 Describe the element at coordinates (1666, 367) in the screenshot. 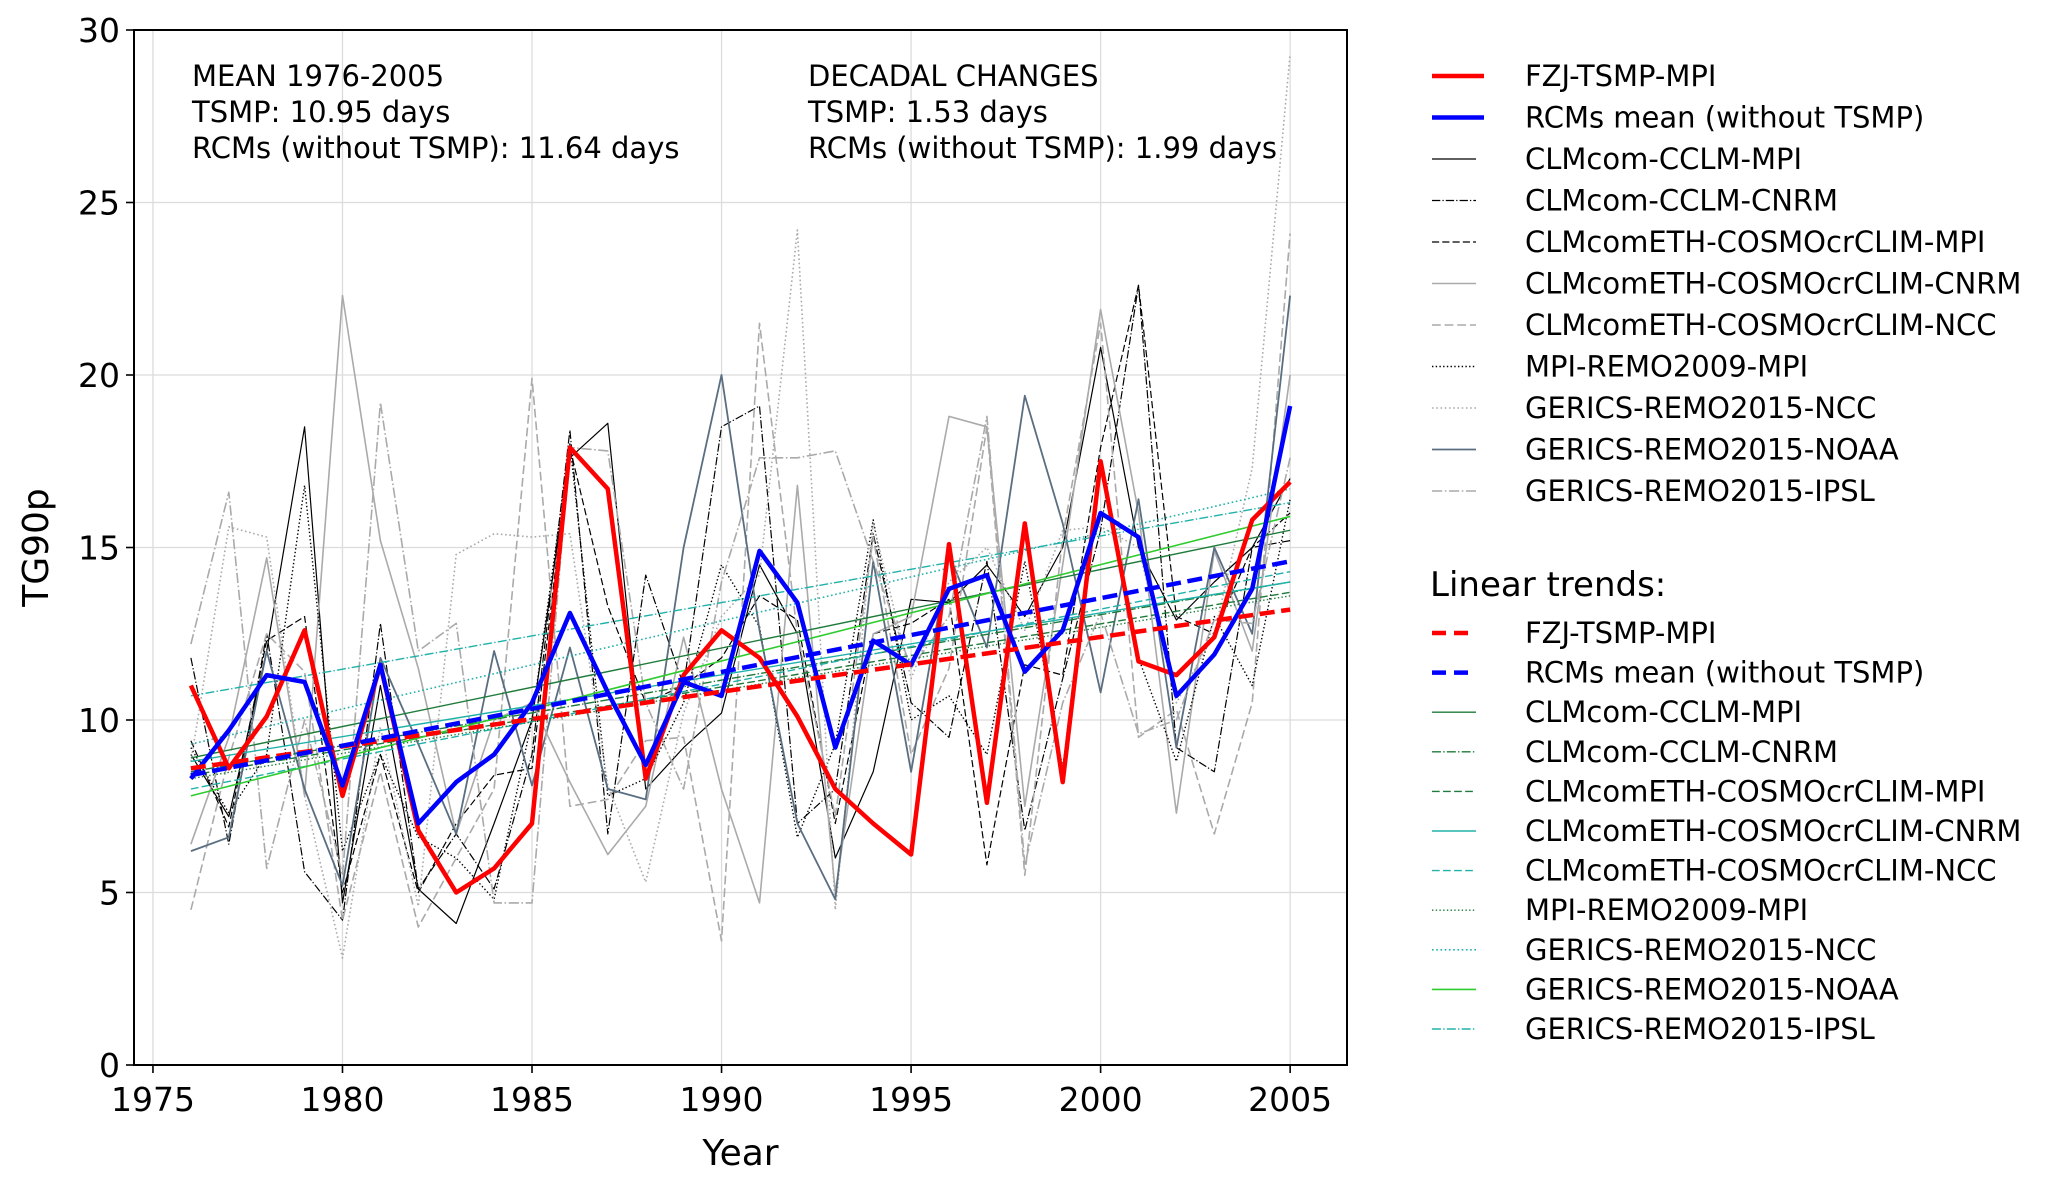

I see `legend-label-mpi-remo2009-mpi: MPI-REMO2009-MPI` at that location.